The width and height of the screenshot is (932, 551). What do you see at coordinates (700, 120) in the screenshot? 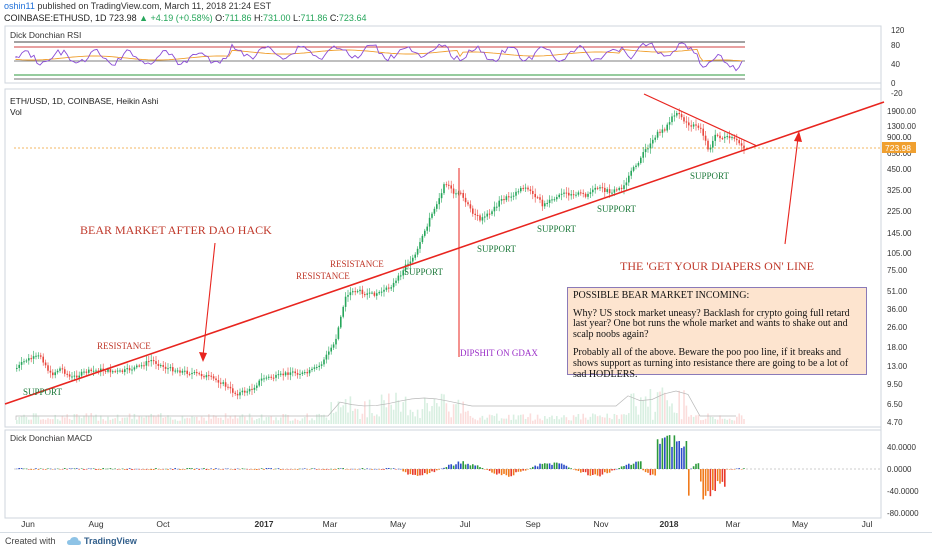
I see `resistance-trendline` at bounding box center [700, 120].